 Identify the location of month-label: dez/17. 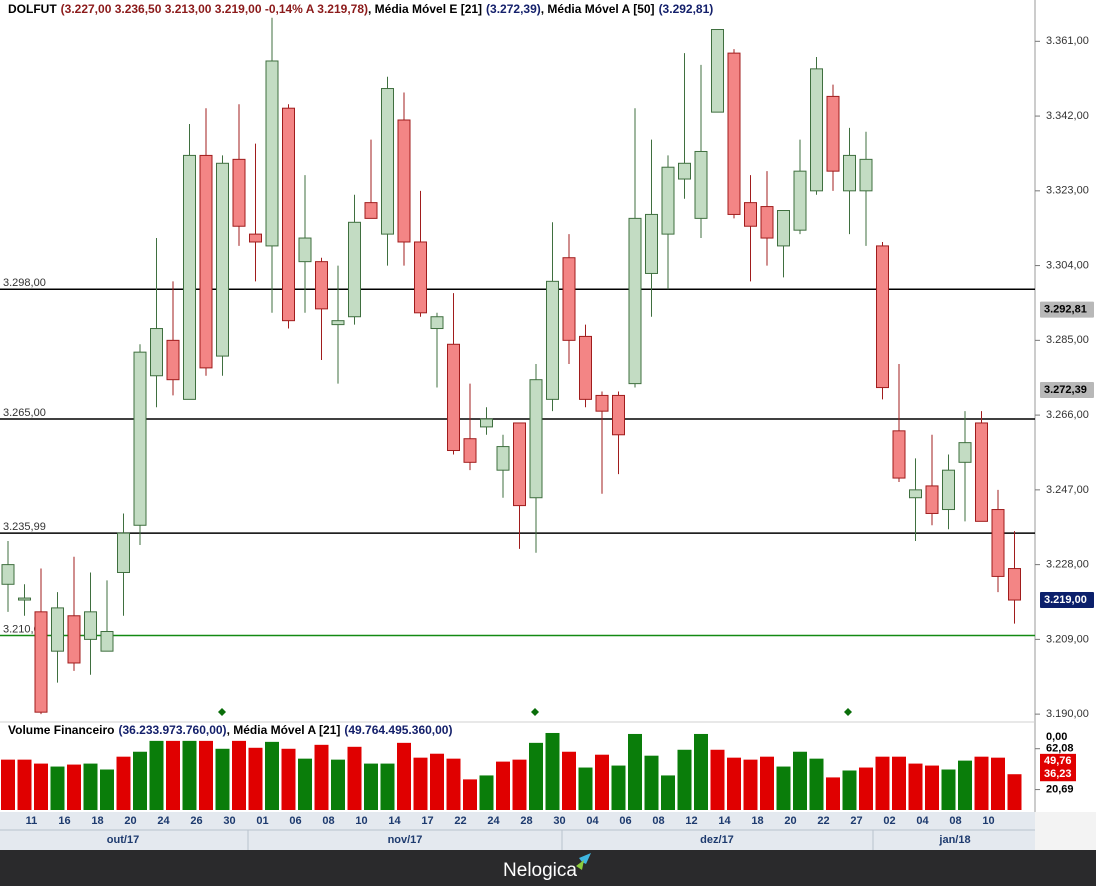
(717, 840).